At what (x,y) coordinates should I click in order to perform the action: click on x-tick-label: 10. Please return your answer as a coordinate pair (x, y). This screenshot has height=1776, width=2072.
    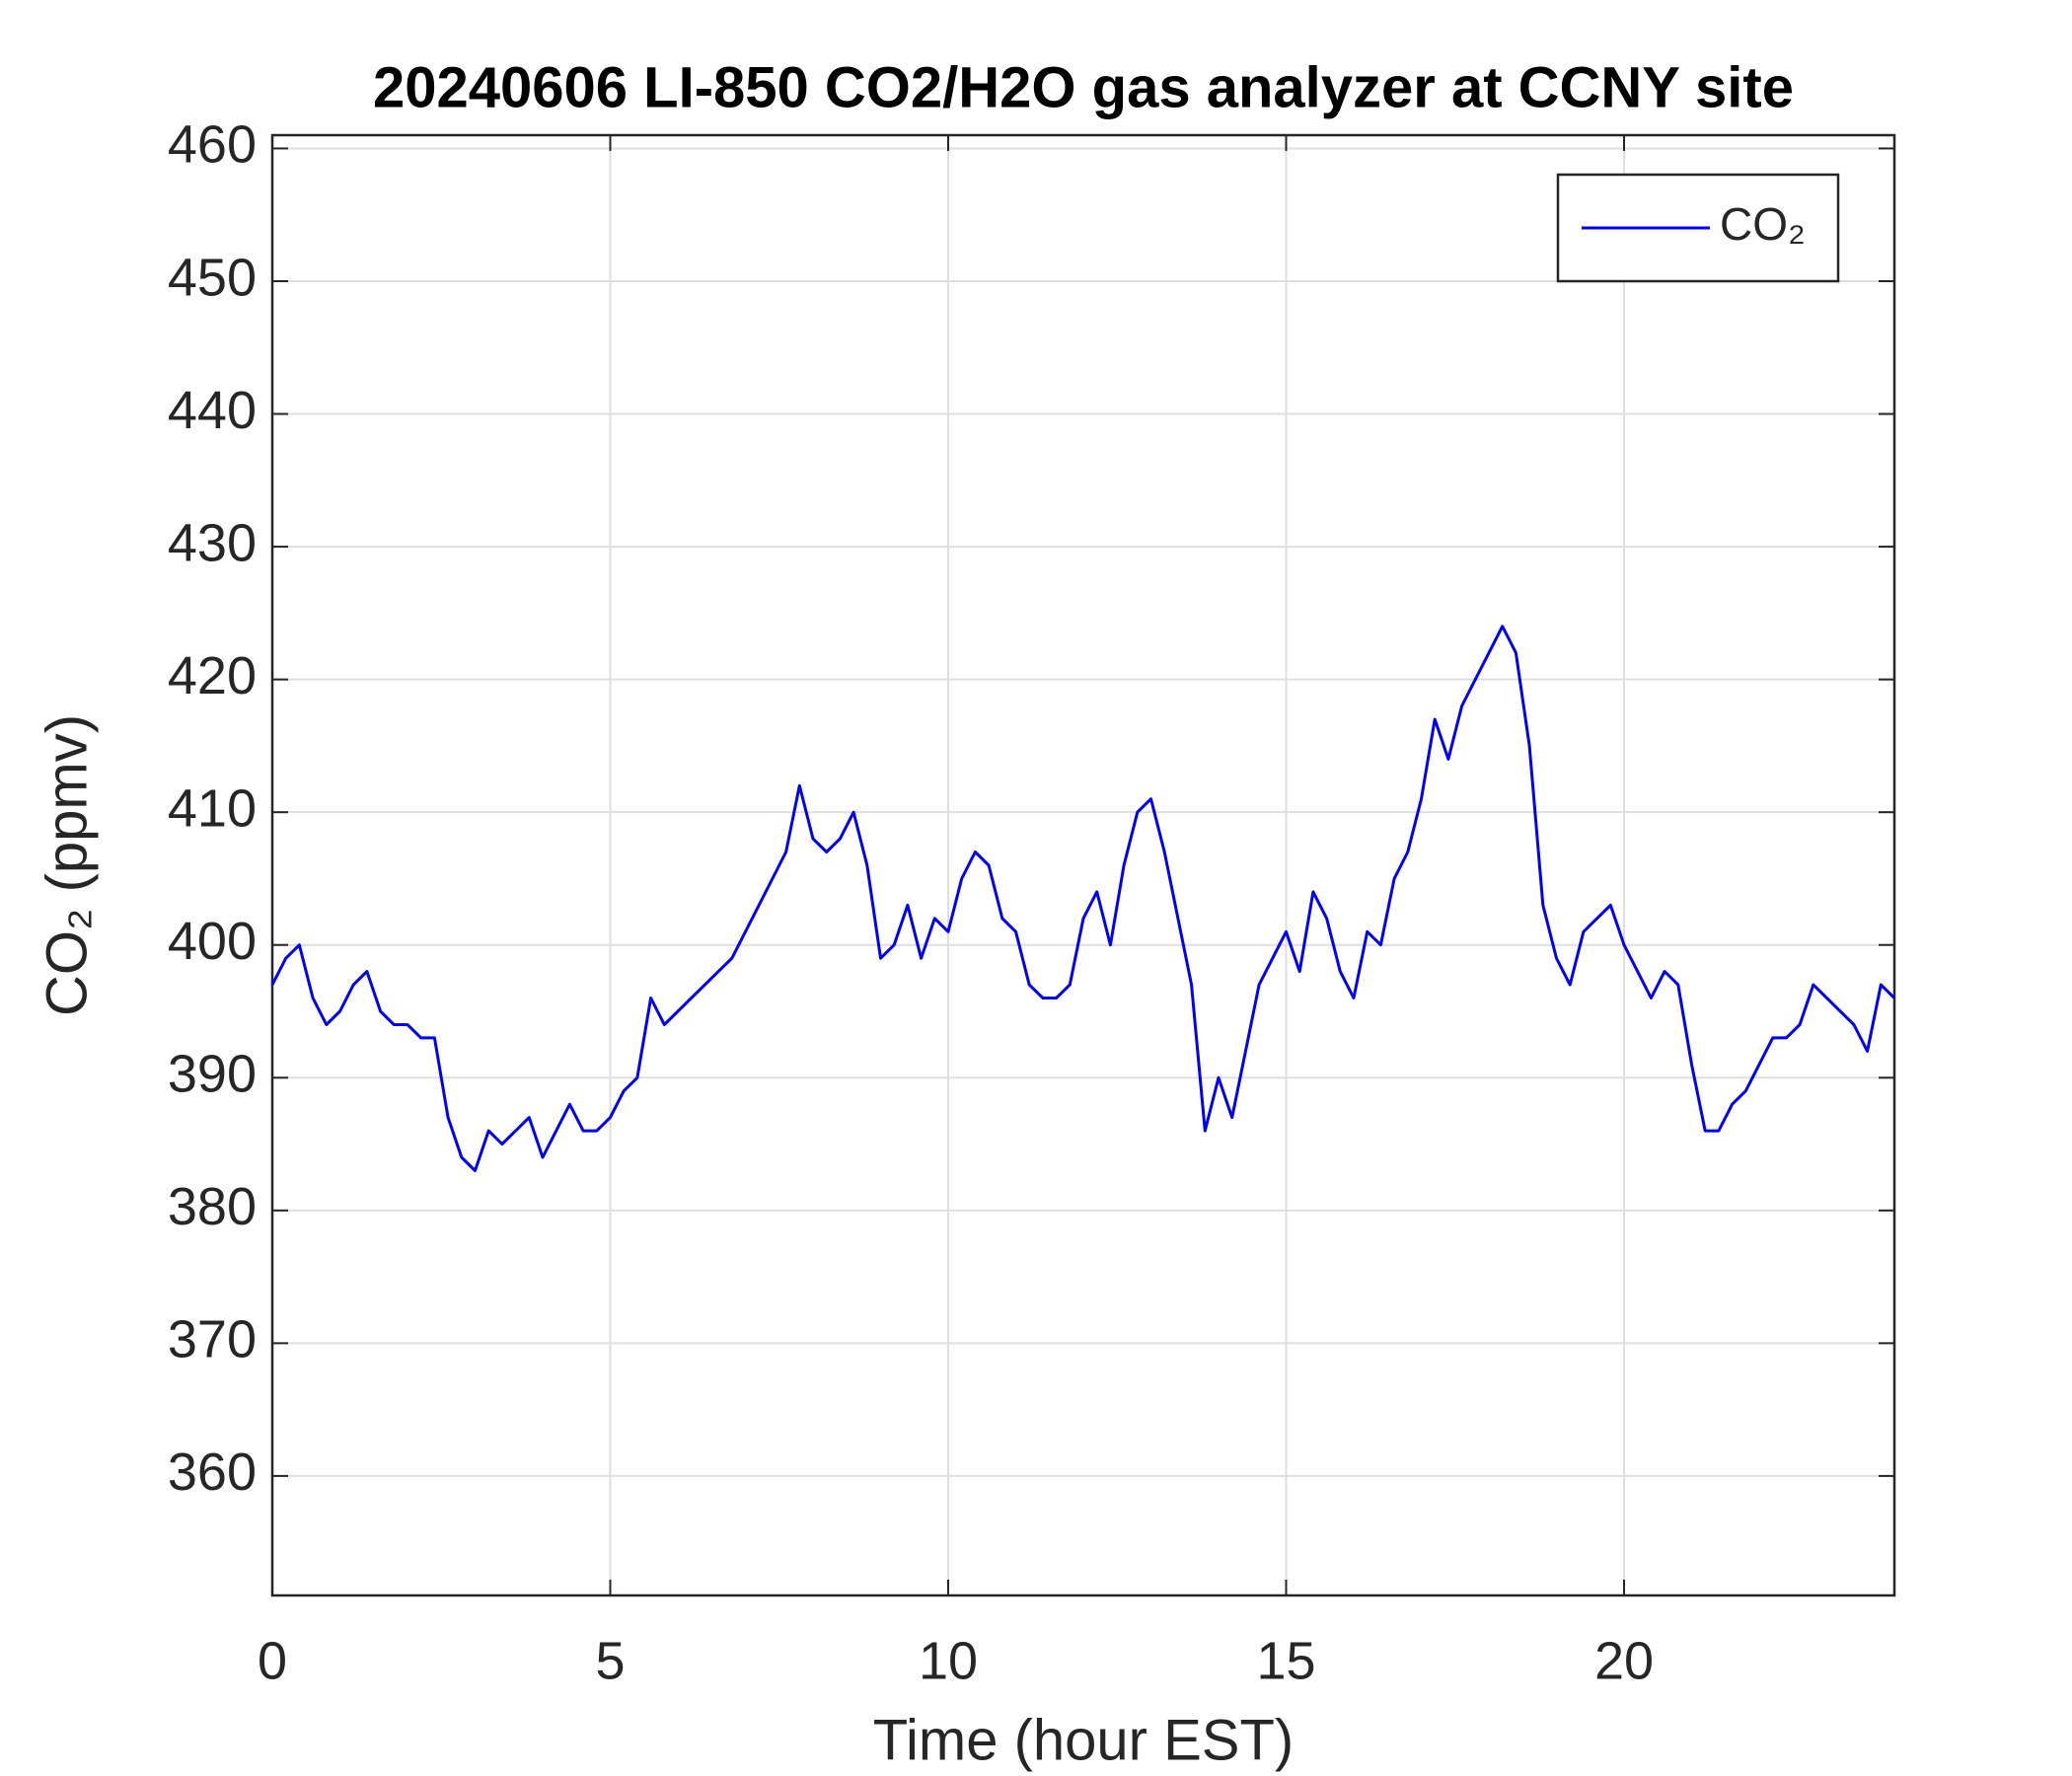
    Looking at the image, I should click on (949, 1661).